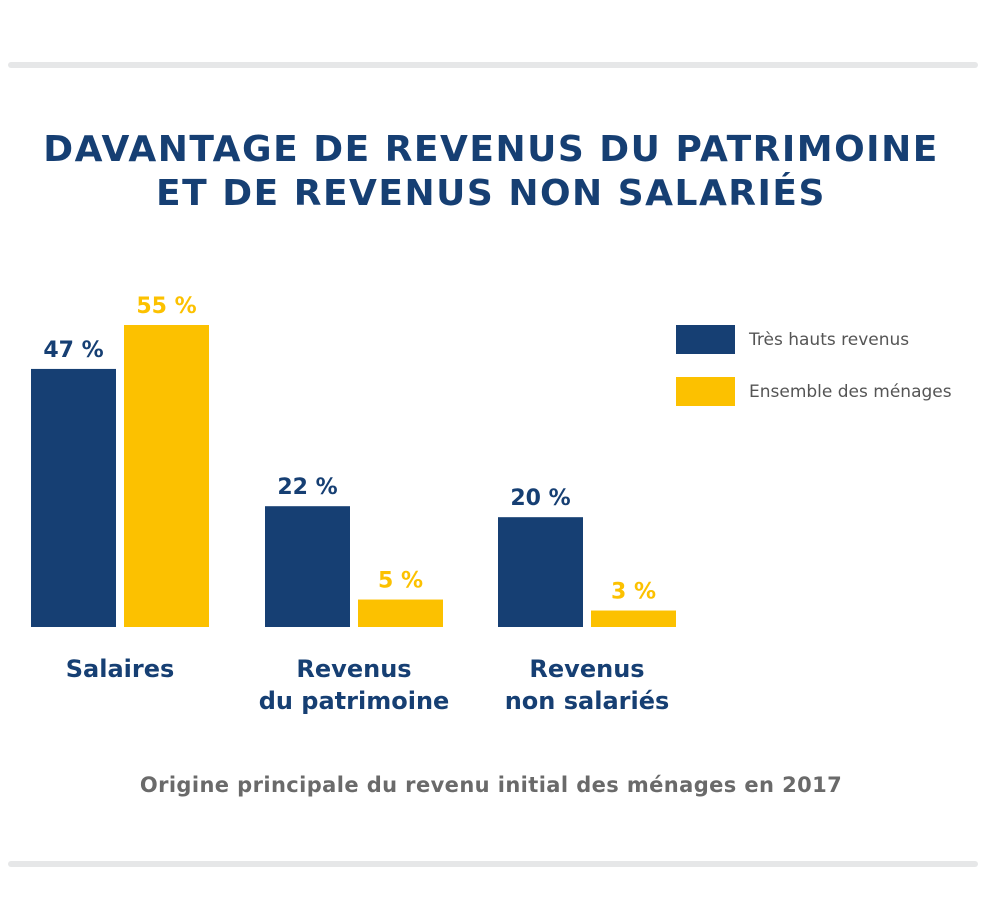 The height and width of the screenshot is (914, 982). What do you see at coordinates (587, 701) in the screenshot?
I see `category-label: non salariés` at bounding box center [587, 701].